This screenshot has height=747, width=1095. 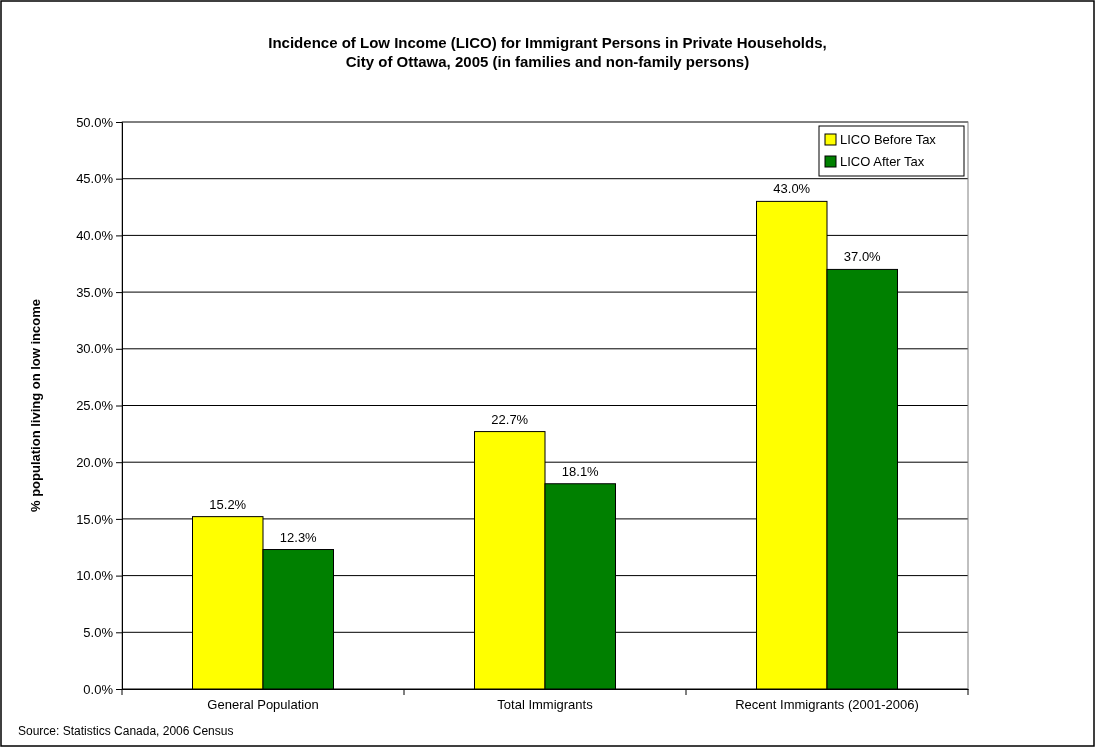 I want to click on data-label: 18.1%, so click(x=580, y=471).